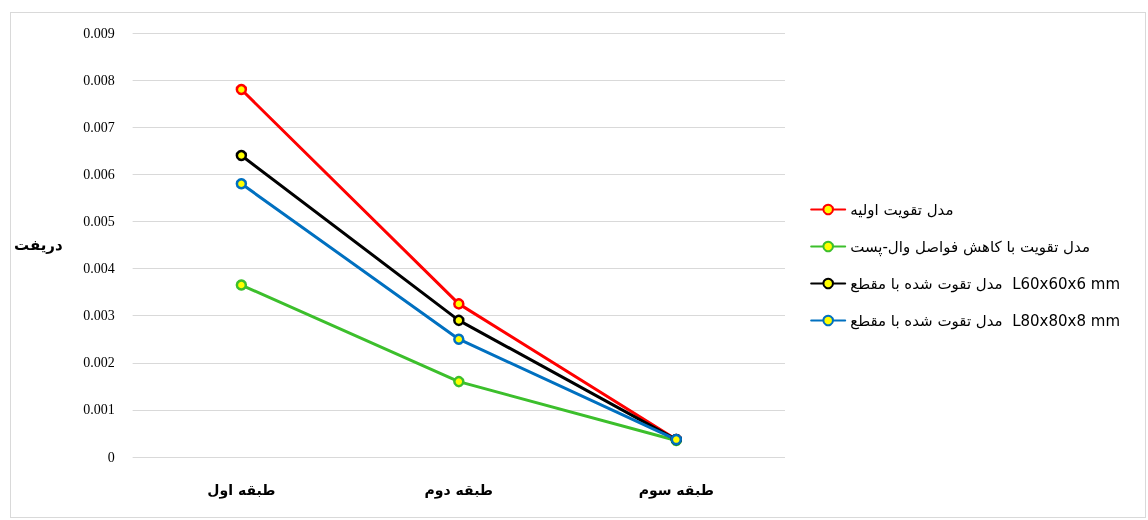 The height and width of the screenshot is (520, 1148). I want to click on y-tick-label: 0.007, so click(99, 127).